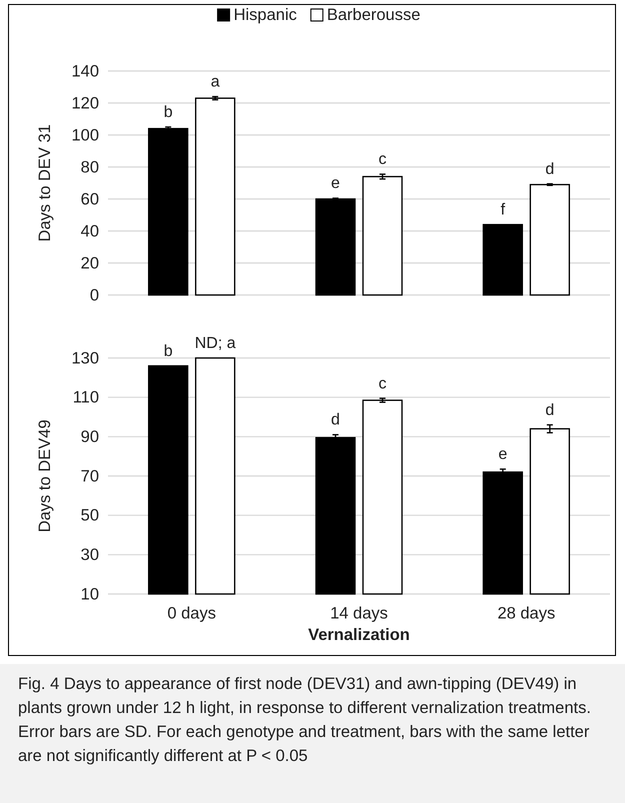 This screenshot has width=625, height=803. I want to click on y-tick-label: 20, so click(89, 263).